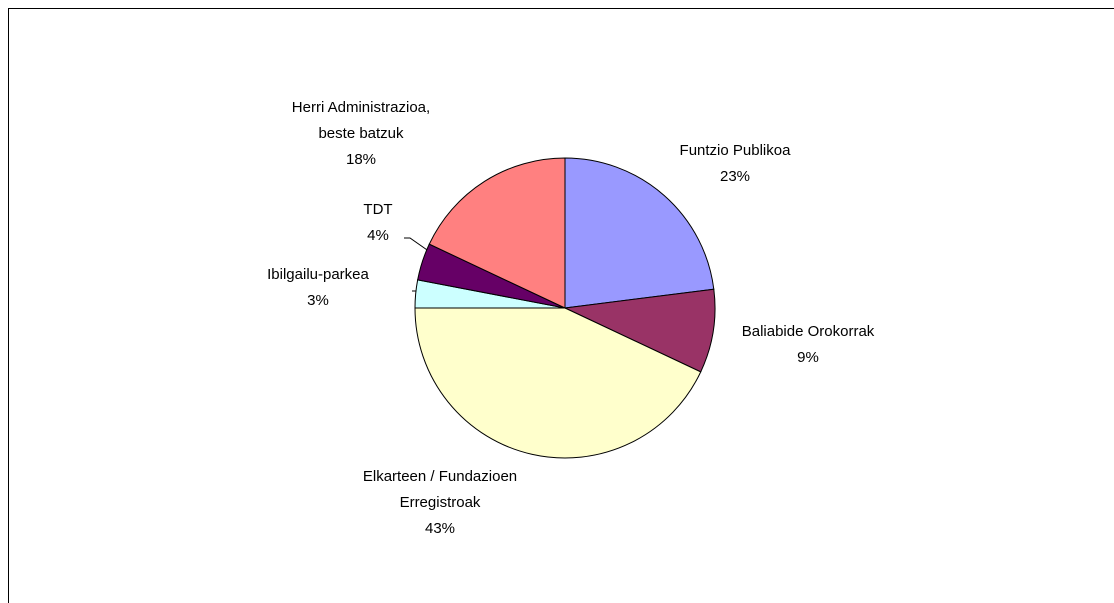 Image resolution: width=1114 pixels, height=603 pixels. What do you see at coordinates (808, 357) in the screenshot?
I see `value-label: 9%` at bounding box center [808, 357].